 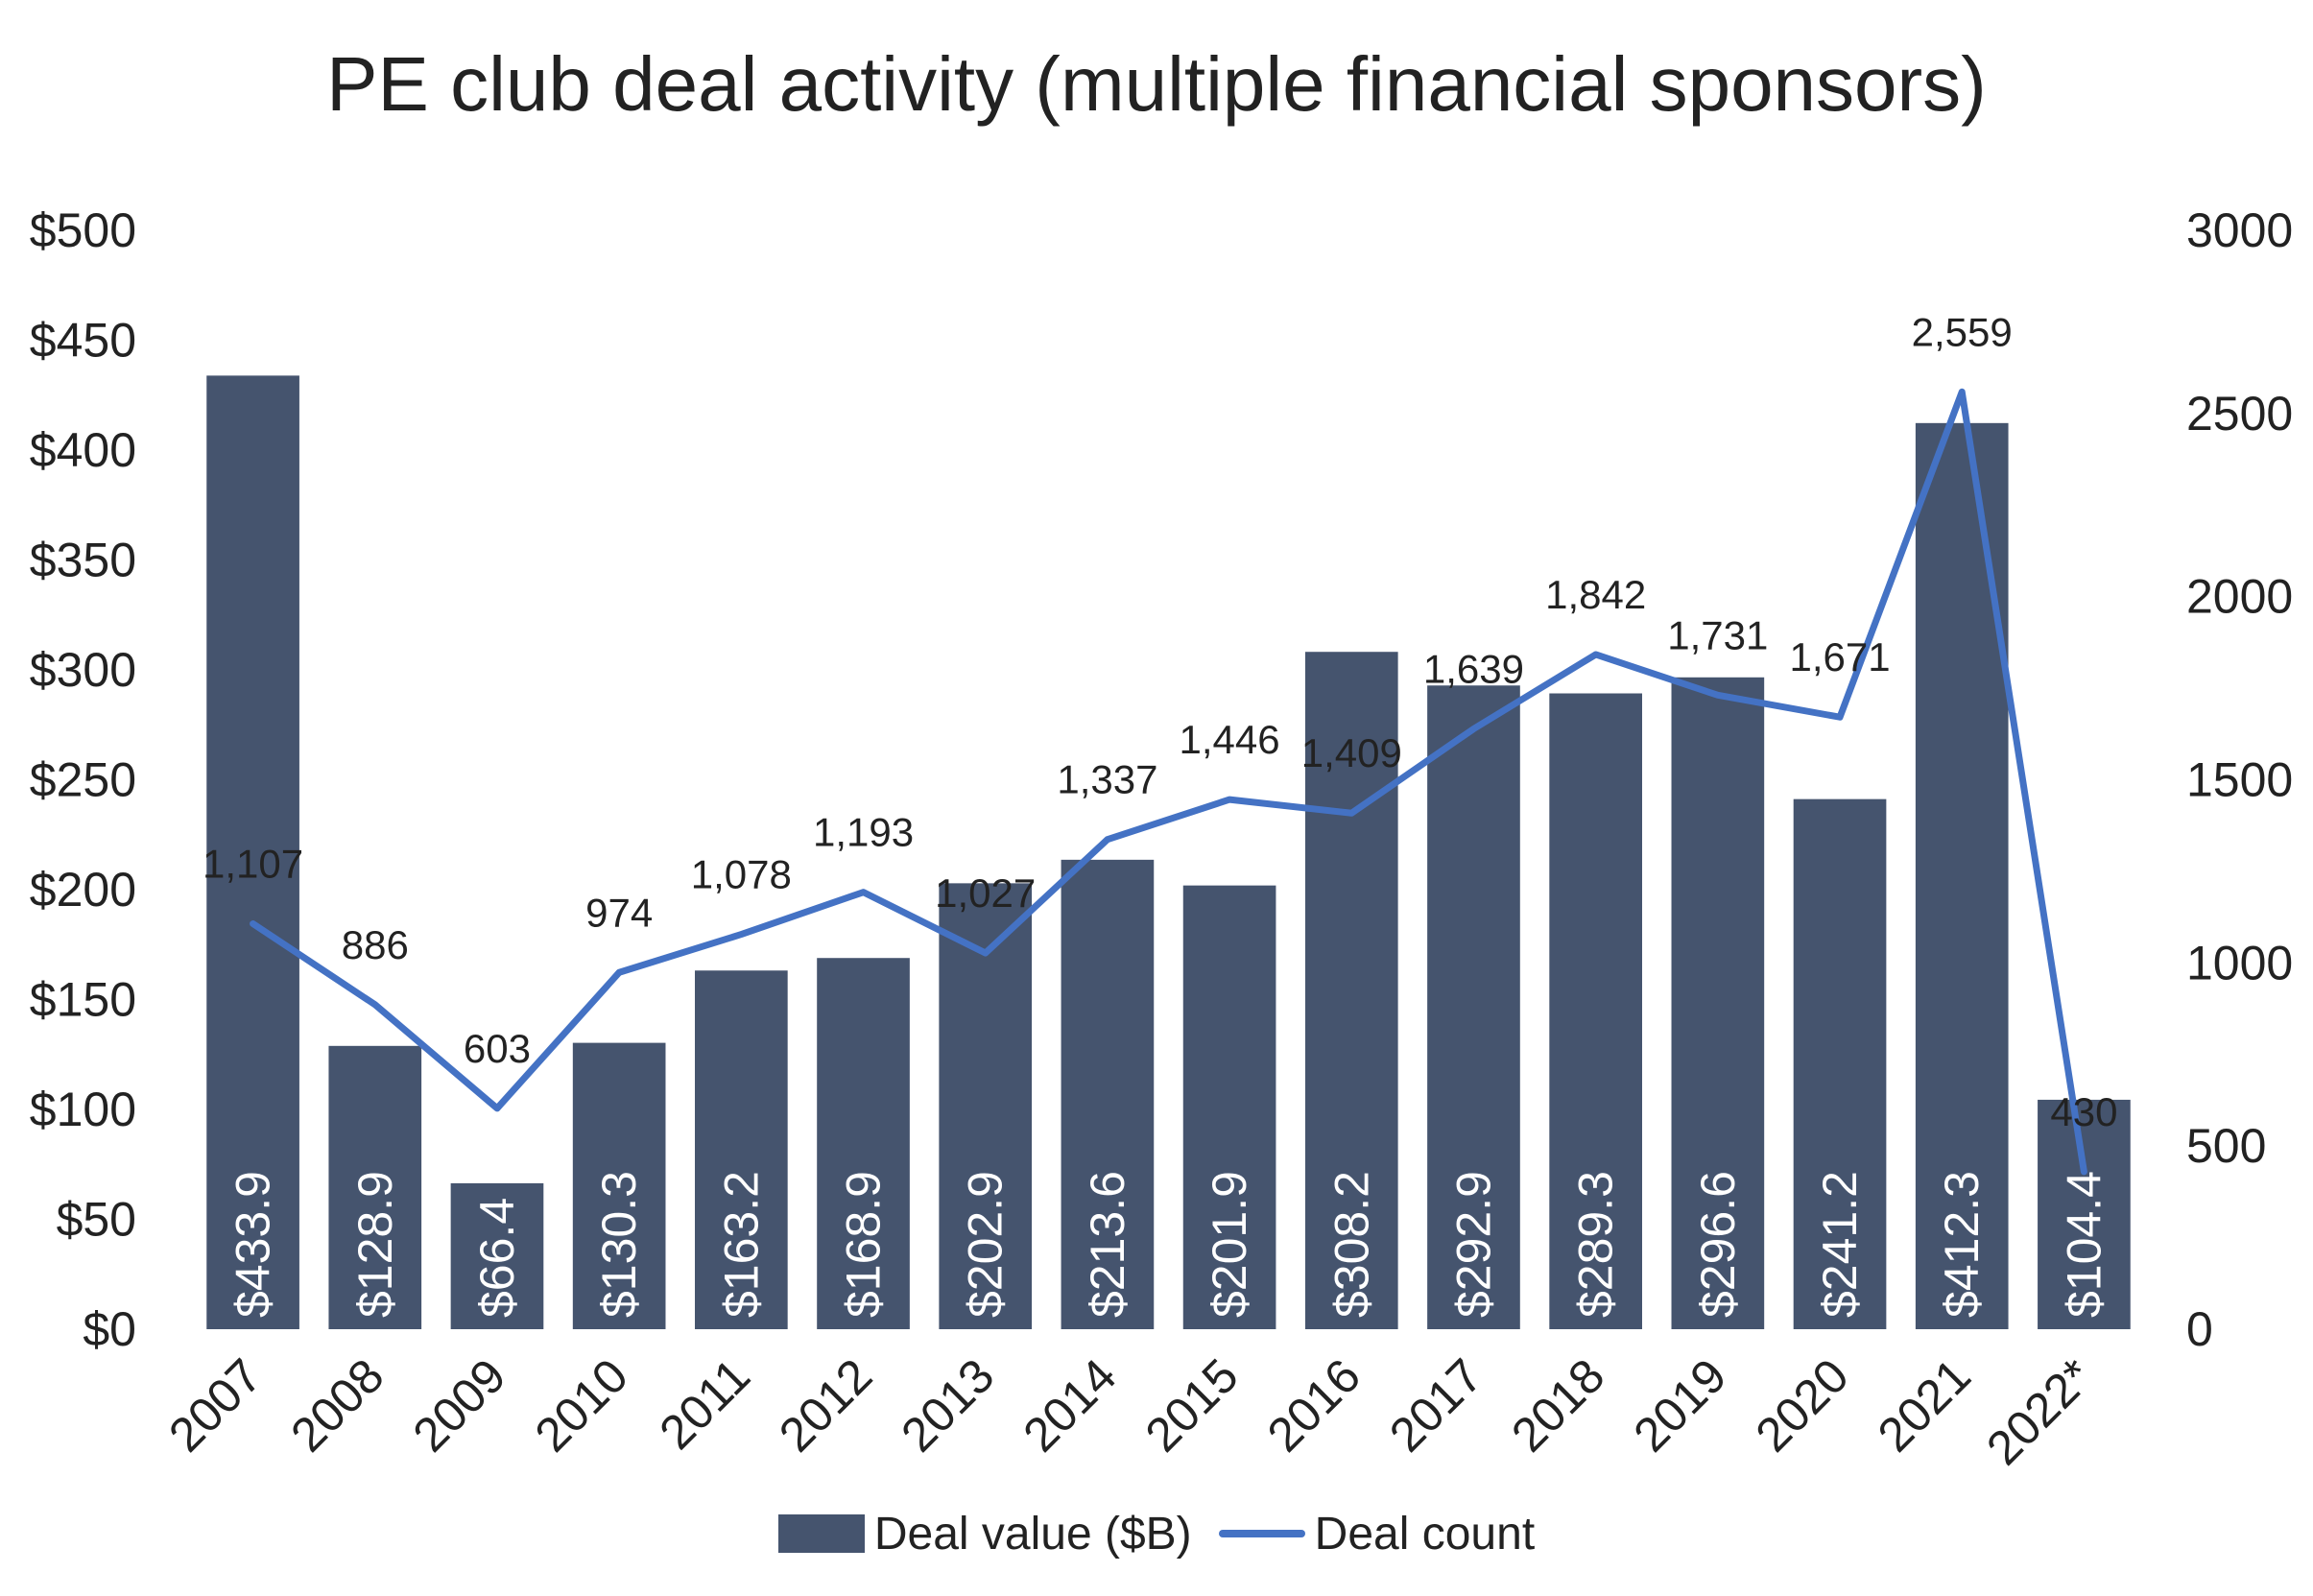 What do you see at coordinates (2226, 1146) in the screenshot?
I see `y-right-tick-label: 500` at bounding box center [2226, 1146].